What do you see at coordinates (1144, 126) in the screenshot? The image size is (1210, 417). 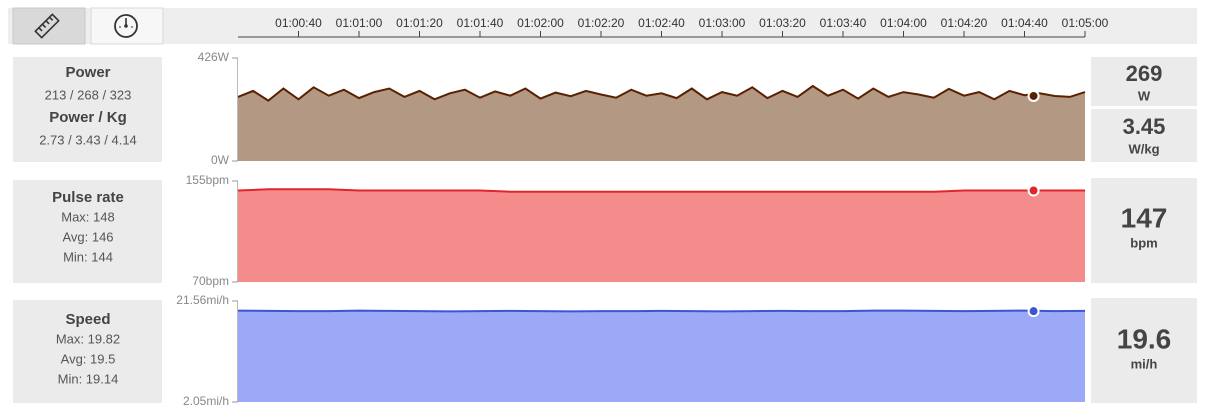 I see `readout-value: 3.45` at bounding box center [1144, 126].